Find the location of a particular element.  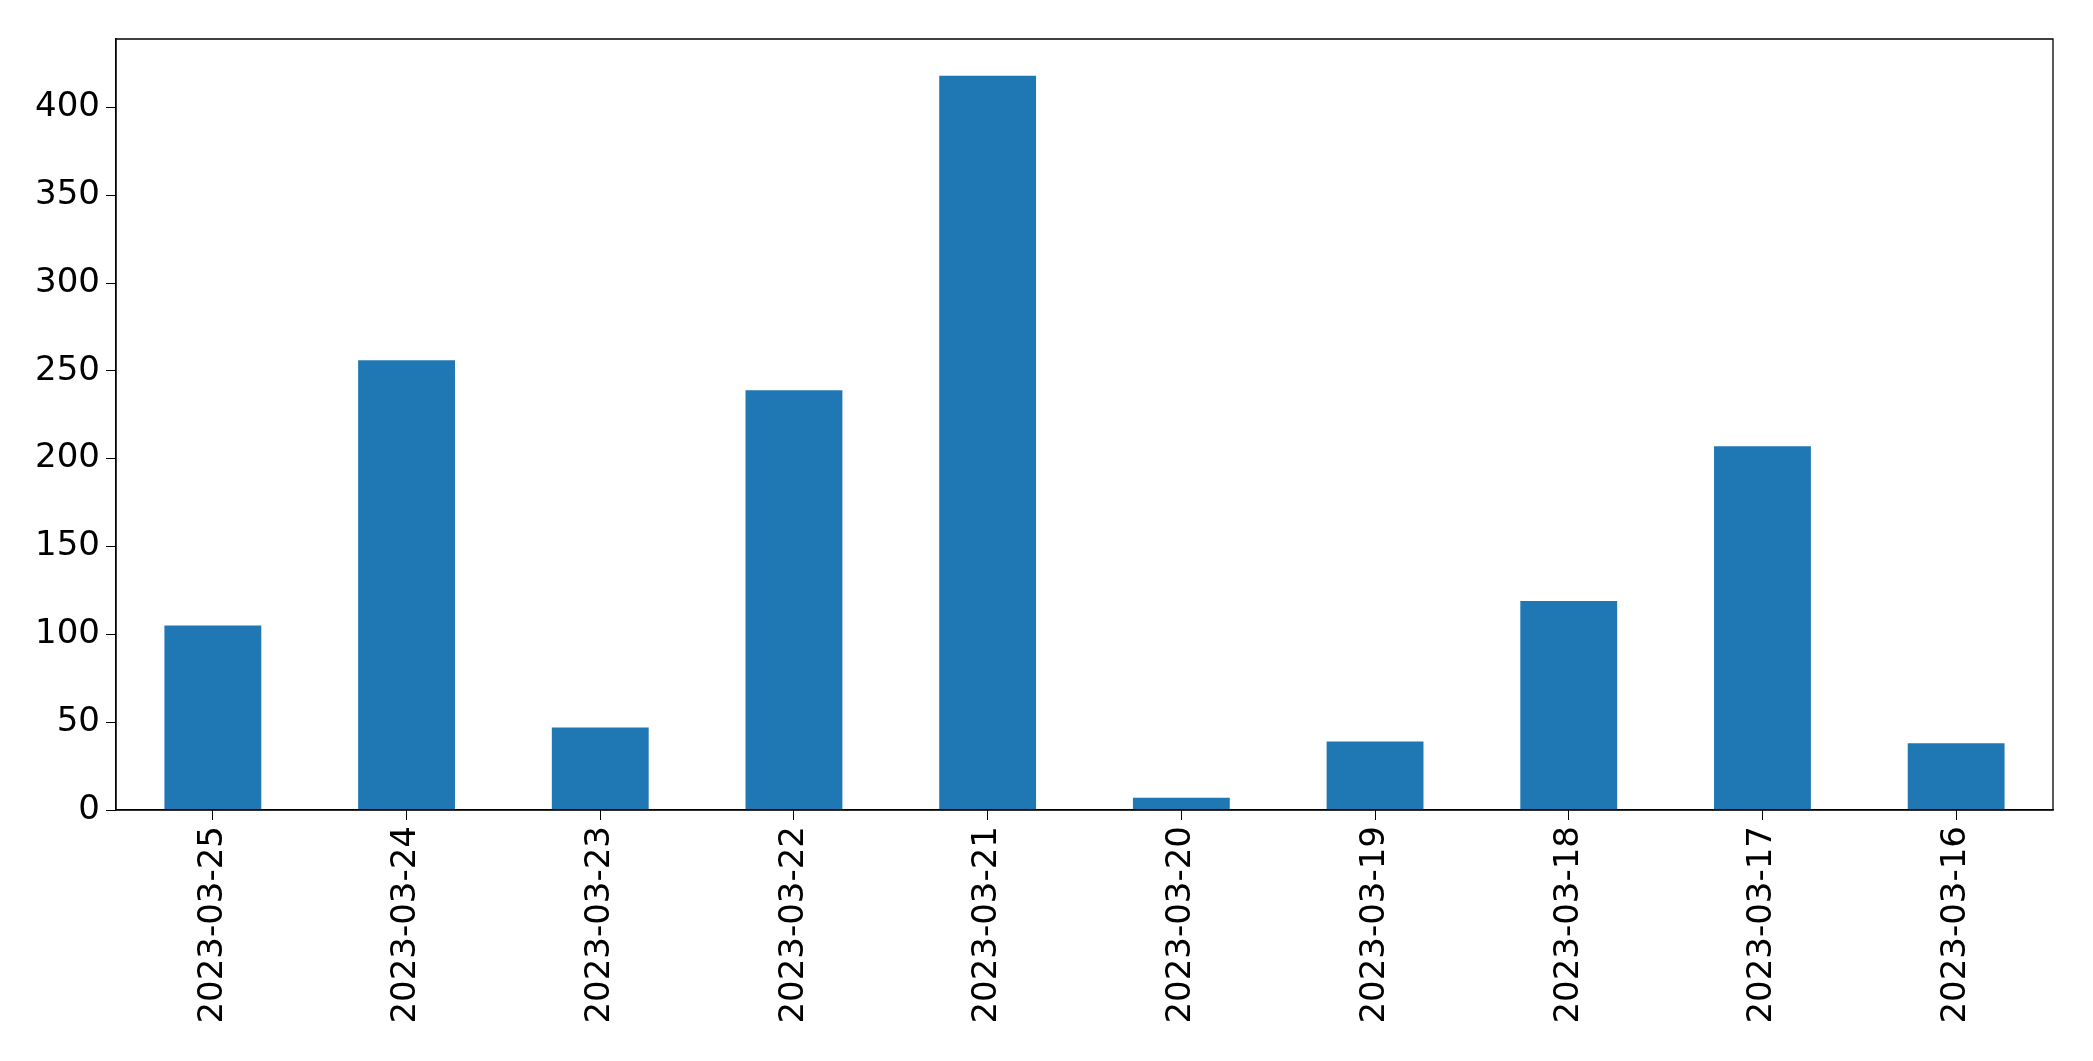

x-tick-label: 2023-03-20 is located at coordinates (1178, 925).